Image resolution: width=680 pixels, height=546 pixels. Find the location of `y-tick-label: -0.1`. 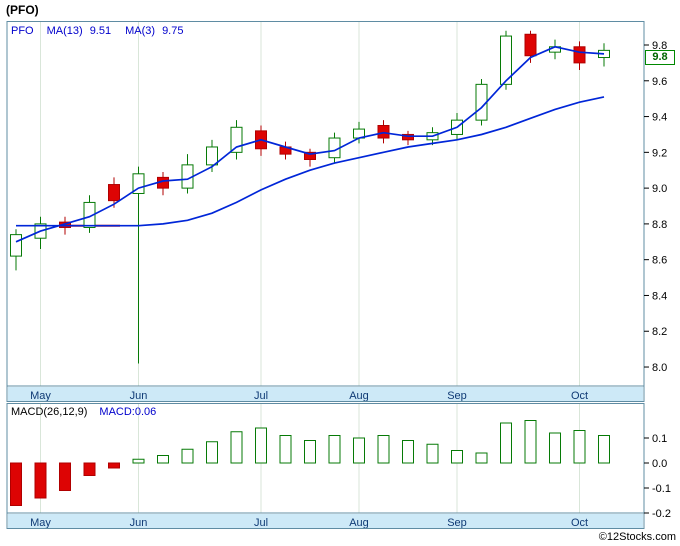

y-tick-label: -0.1 is located at coordinates (661, 489).